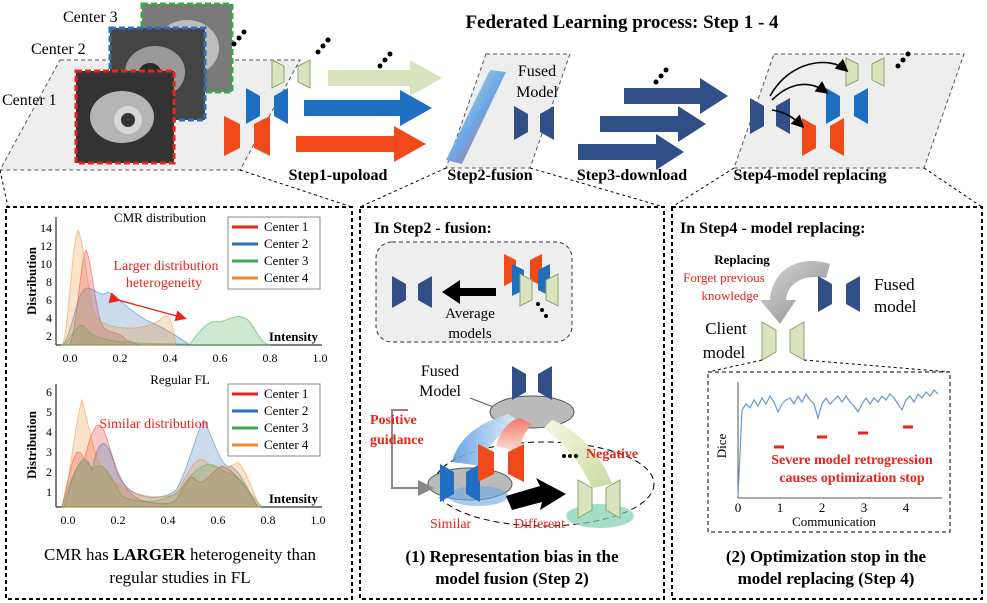 The height and width of the screenshot is (603, 987). What do you see at coordinates (58, 49) in the screenshot?
I see `center2-label: Center 2` at bounding box center [58, 49].